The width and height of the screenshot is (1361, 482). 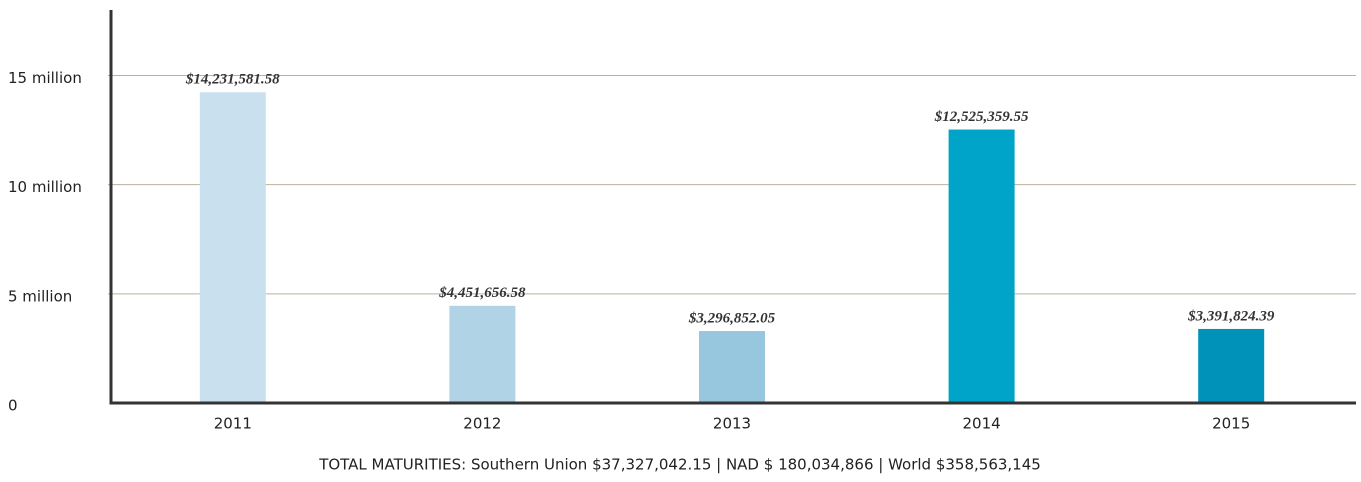 What do you see at coordinates (233, 424) in the screenshot?
I see `x-tick-label: 2011` at bounding box center [233, 424].